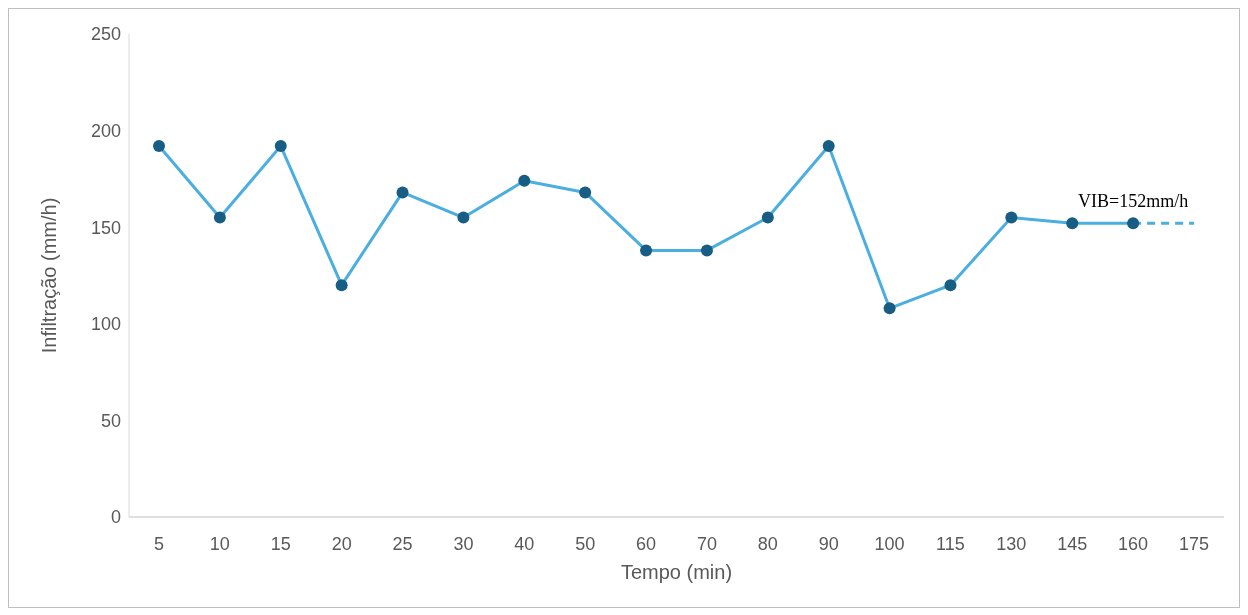  Describe the element at coordinates (280, 543) in the screenshot. I see `x-tick-label: 15` at that location.